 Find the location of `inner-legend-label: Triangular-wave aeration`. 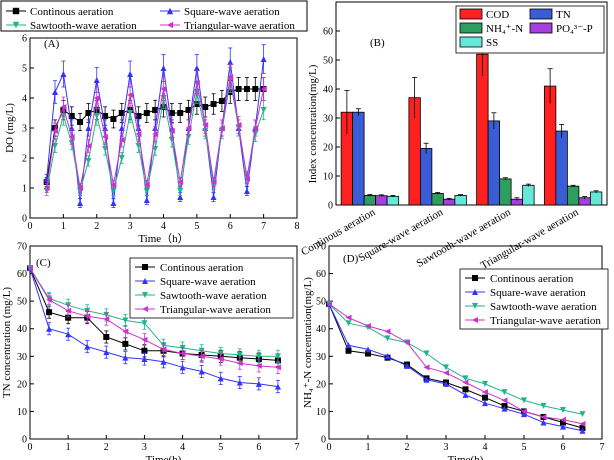

inner-legend-label: Triangular-wave aeration is located at coordinates (215, 310).